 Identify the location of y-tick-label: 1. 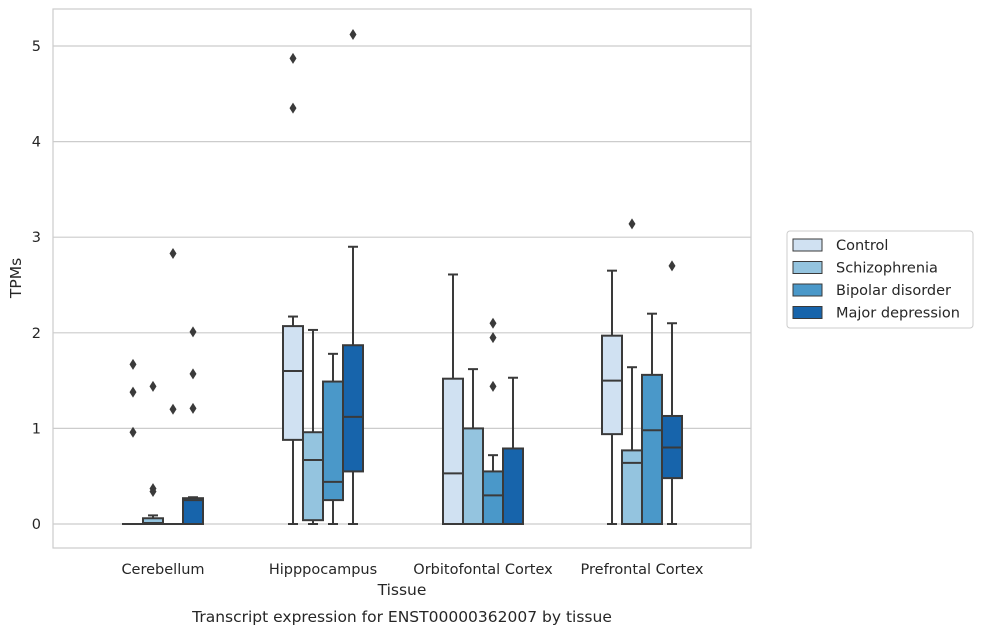
(36, 429).